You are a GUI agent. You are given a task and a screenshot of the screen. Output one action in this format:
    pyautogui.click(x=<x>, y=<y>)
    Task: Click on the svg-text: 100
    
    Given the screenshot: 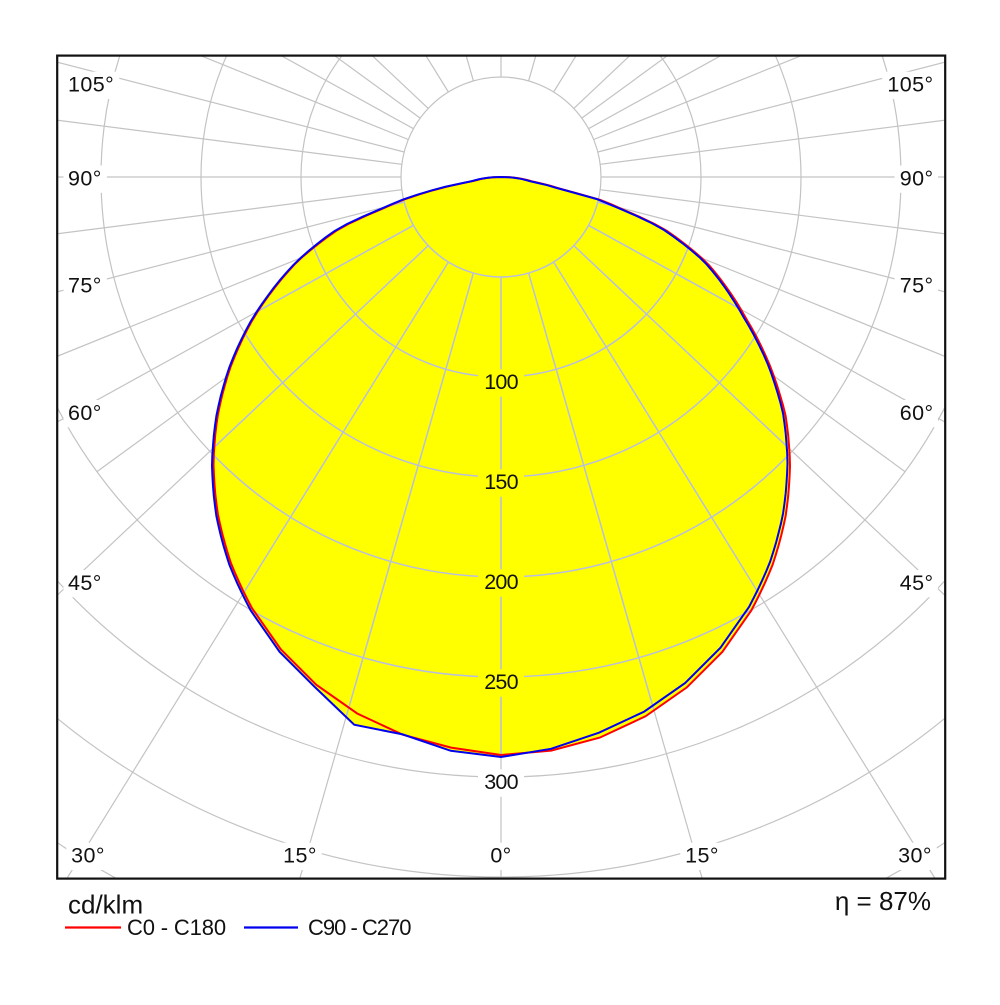 What is the action you would take?
    pyautogui.click(x=501, y=382)
    